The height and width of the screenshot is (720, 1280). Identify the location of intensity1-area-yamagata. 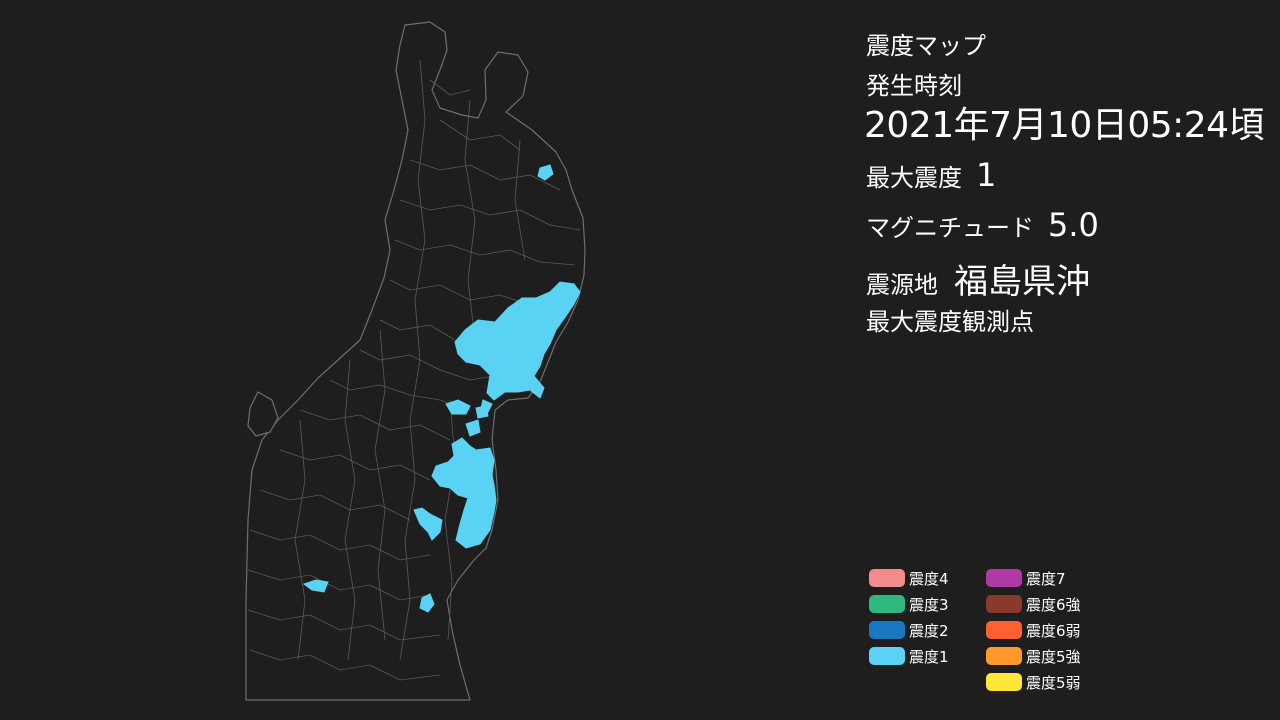
(458, 407).